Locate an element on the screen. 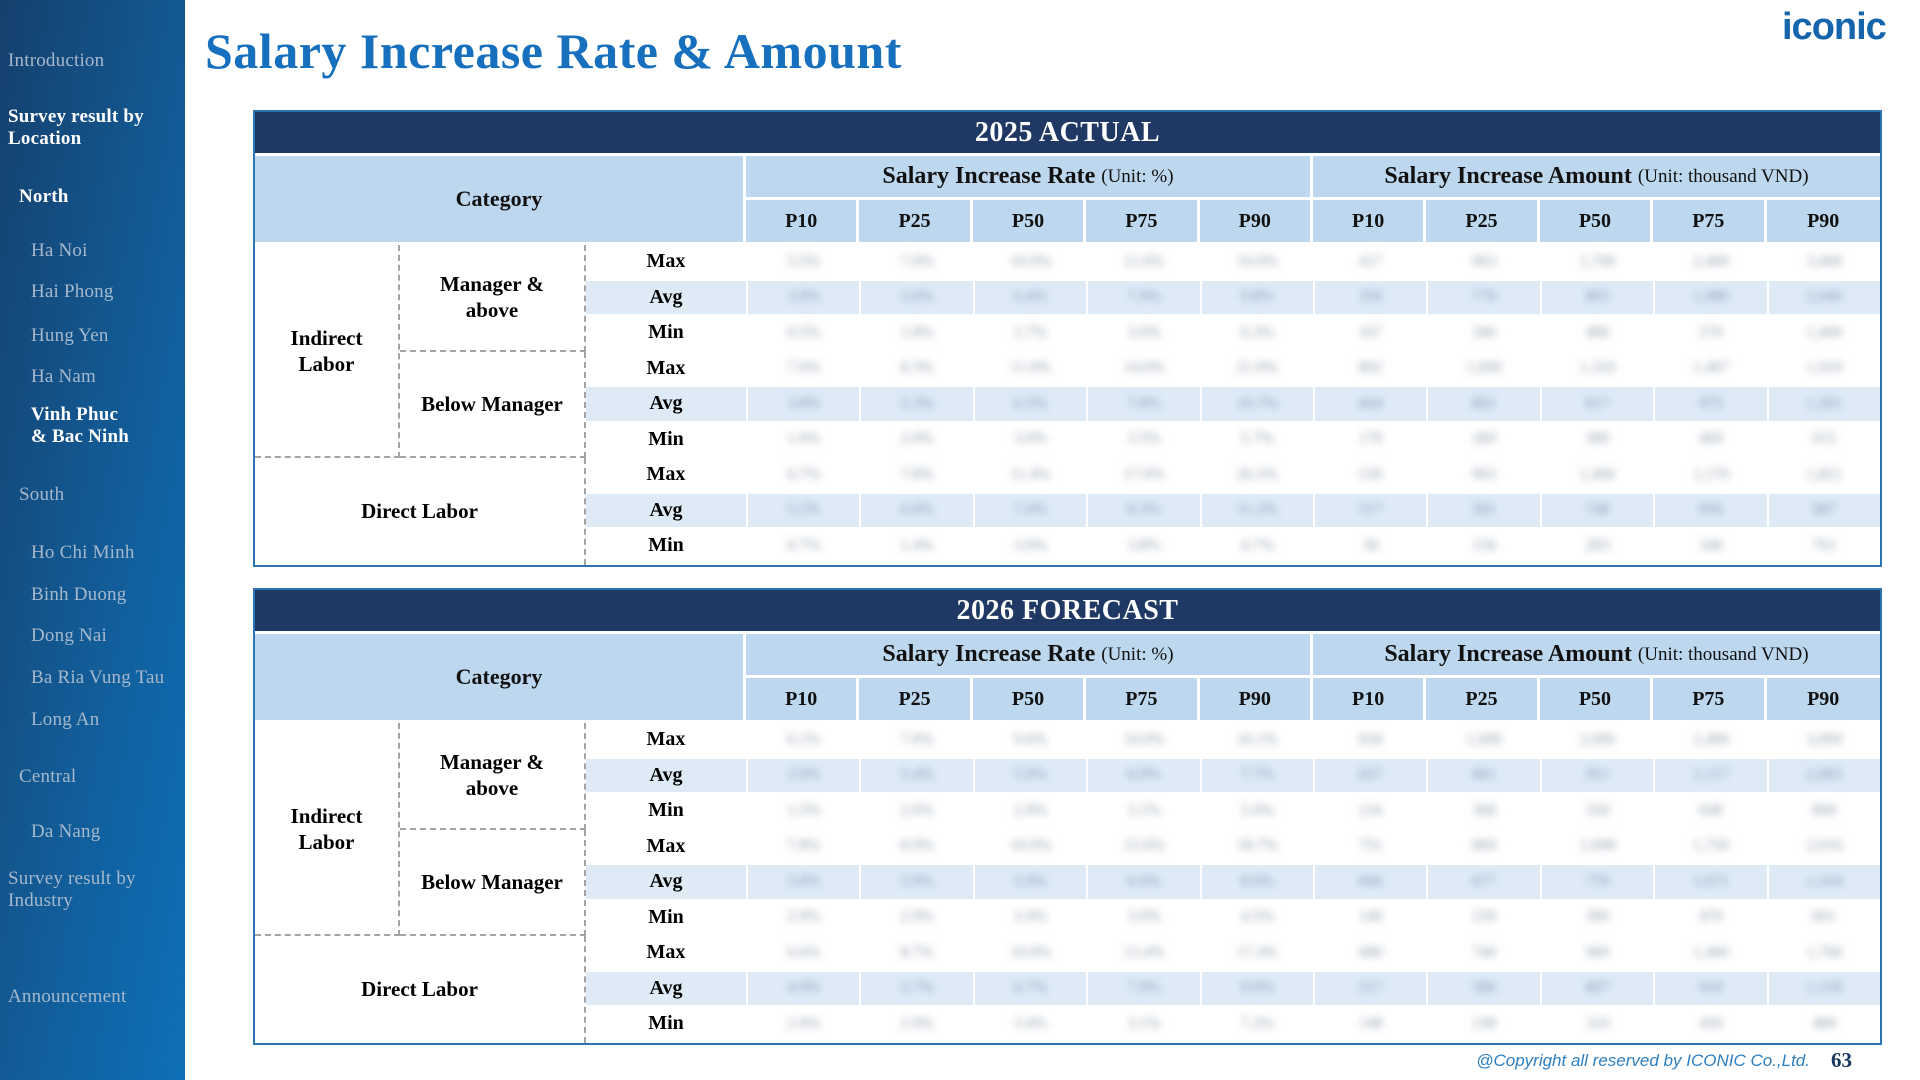  blurred-value: 3.9% is located at coordinates (804, 775).